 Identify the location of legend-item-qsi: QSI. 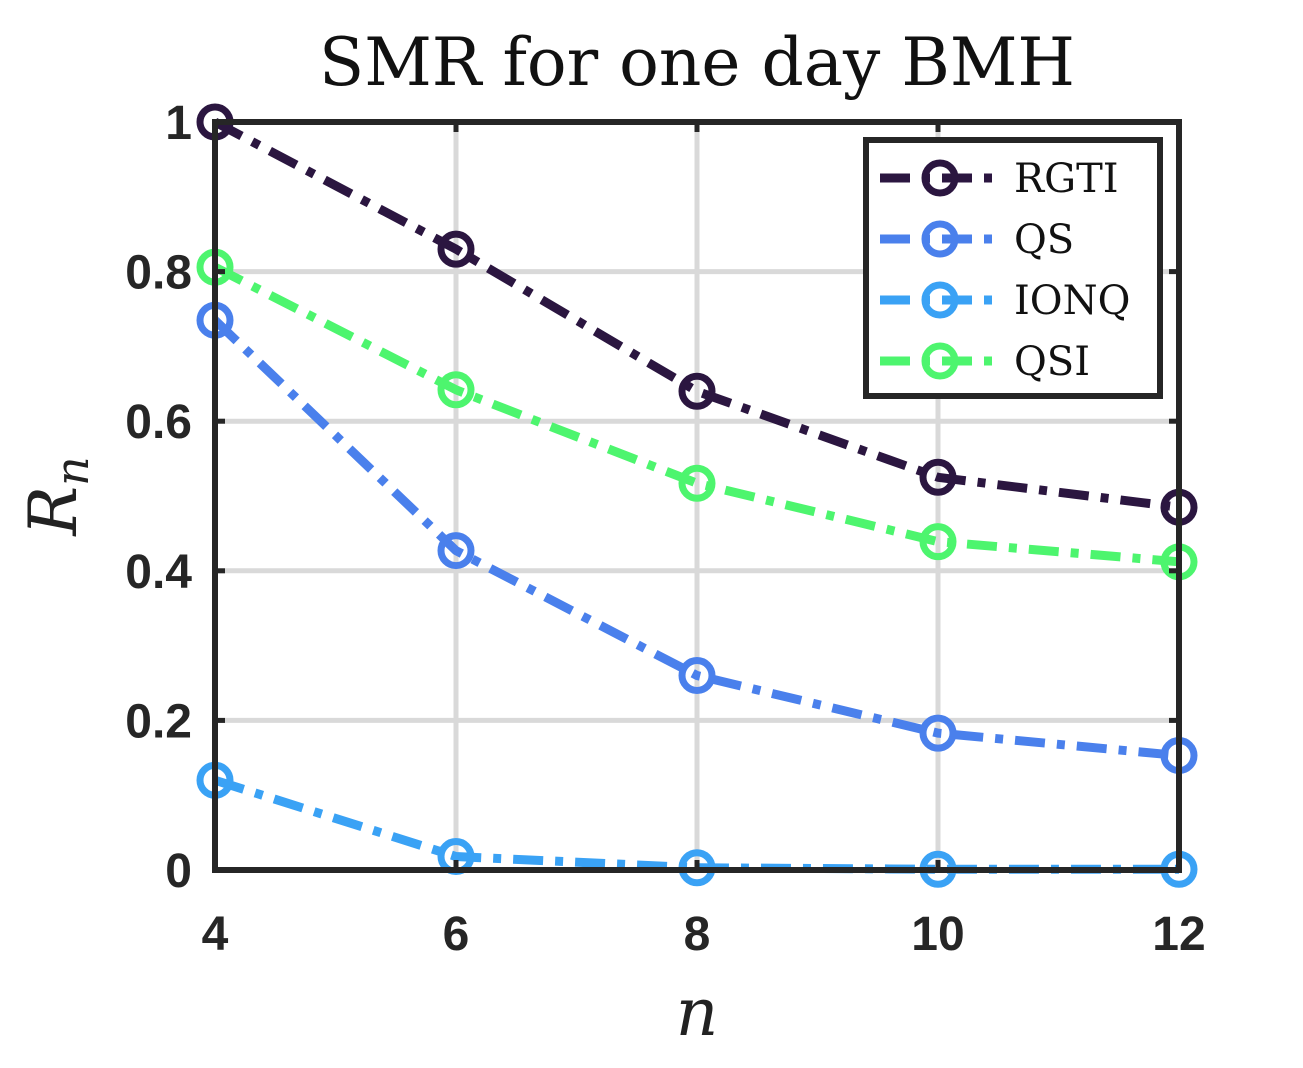
(985, 362).